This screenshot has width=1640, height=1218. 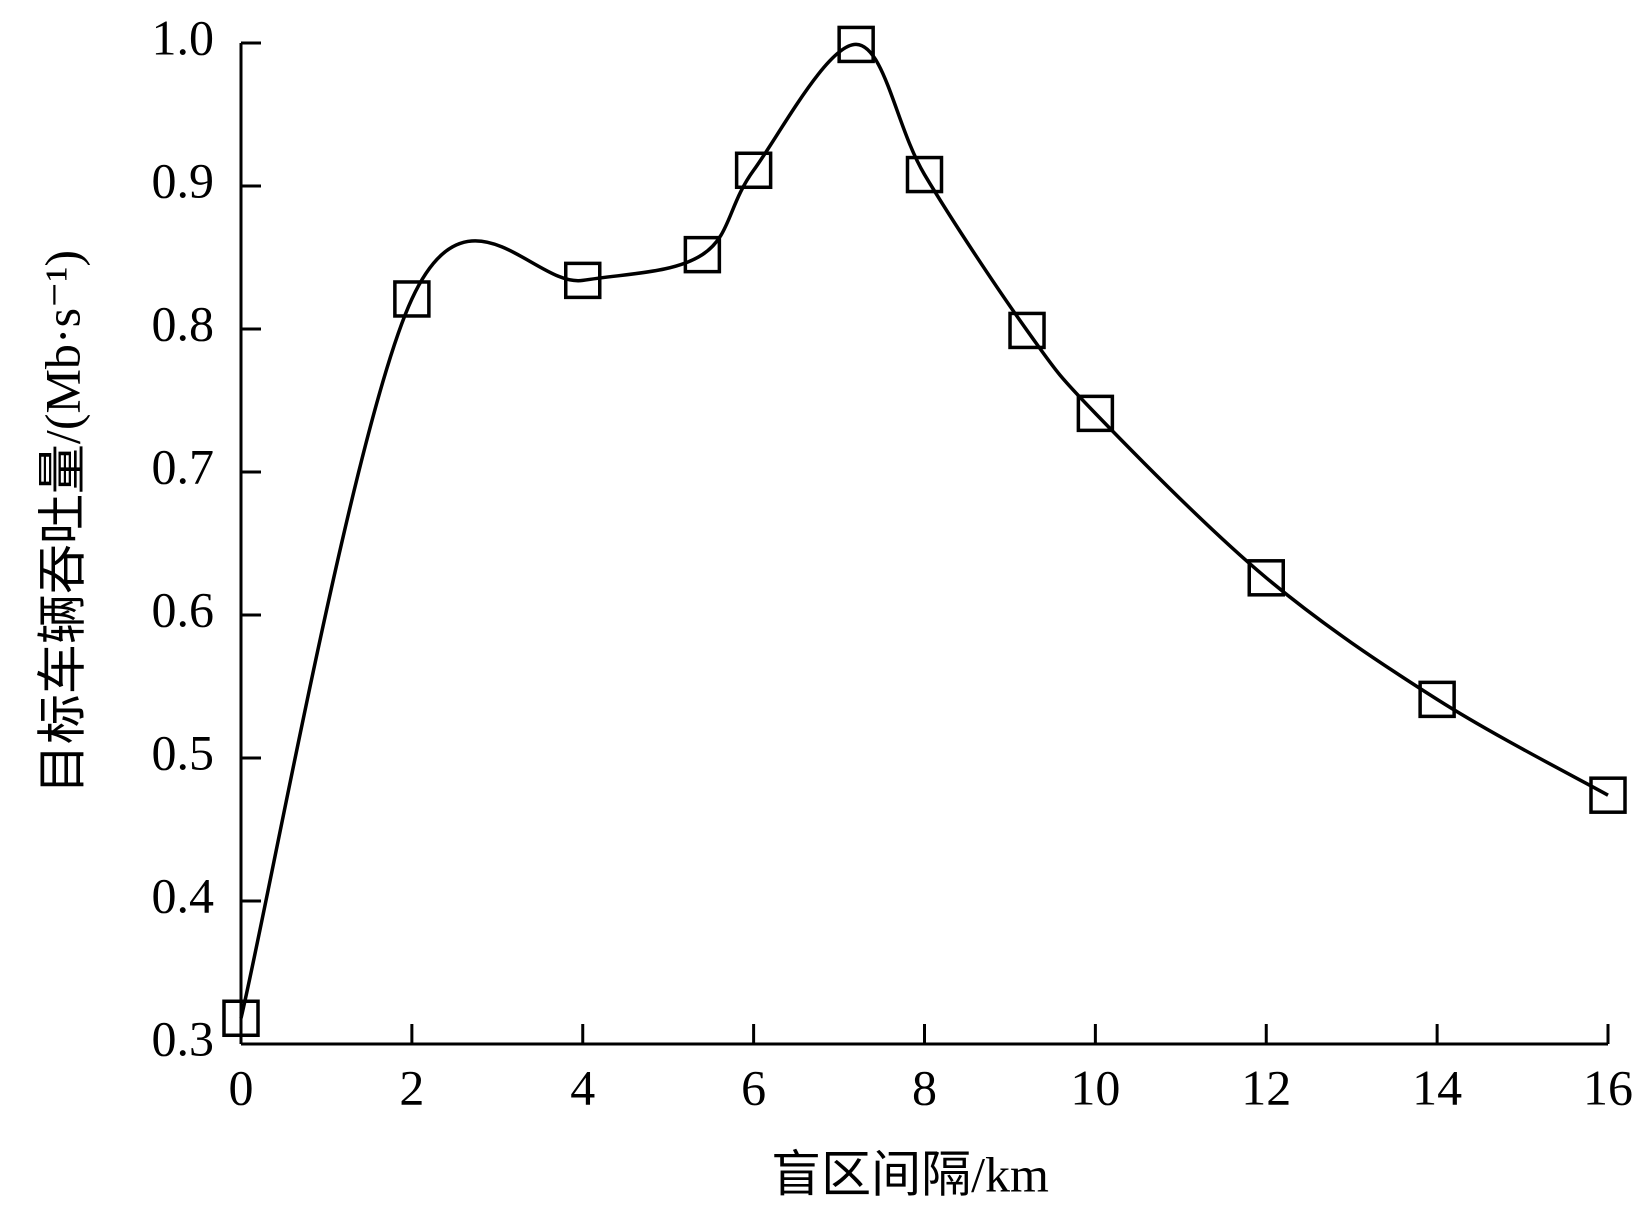 I want to click on y-axis-title: 目标车辆吞吐量/(Mb·s⁻¹), so click(x=62, y=522).